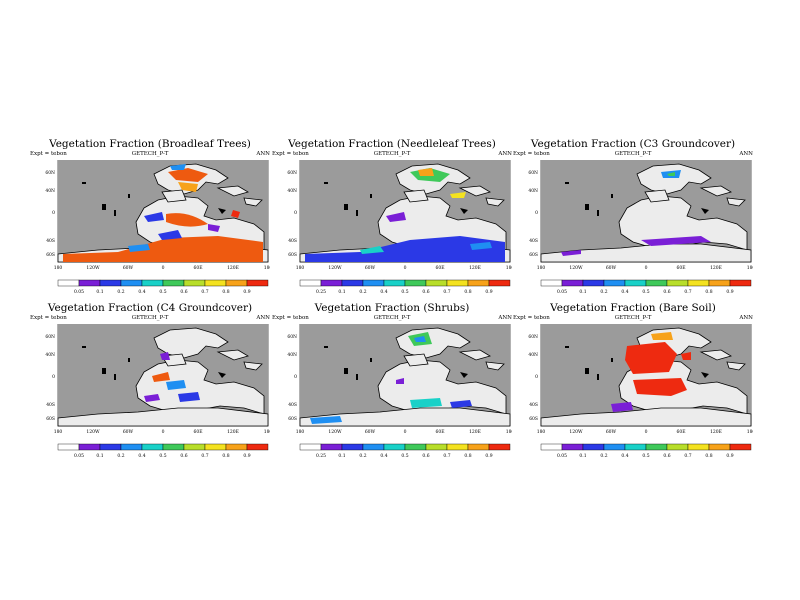  I want to click on lon-tick-label: 120W, so click(93, 267).